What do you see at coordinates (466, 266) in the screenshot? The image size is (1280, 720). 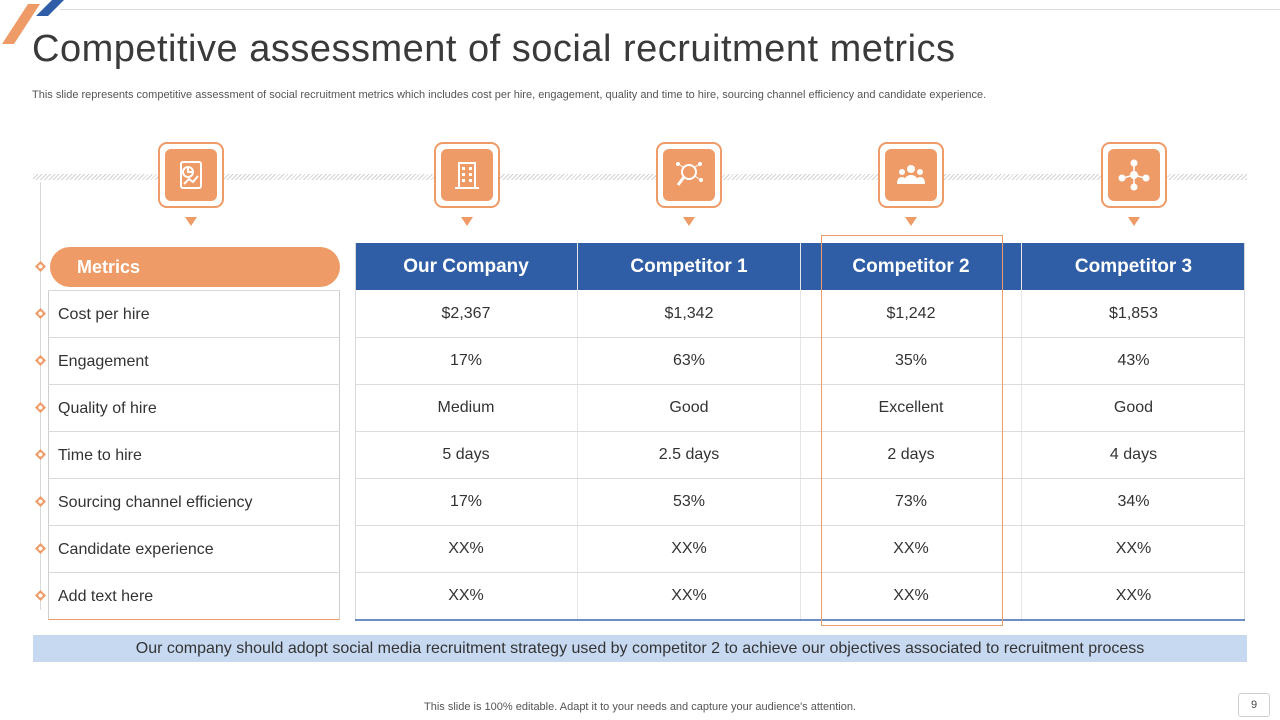 I see `column-header-our-company: Our Company` at bounding box center [466, 266].